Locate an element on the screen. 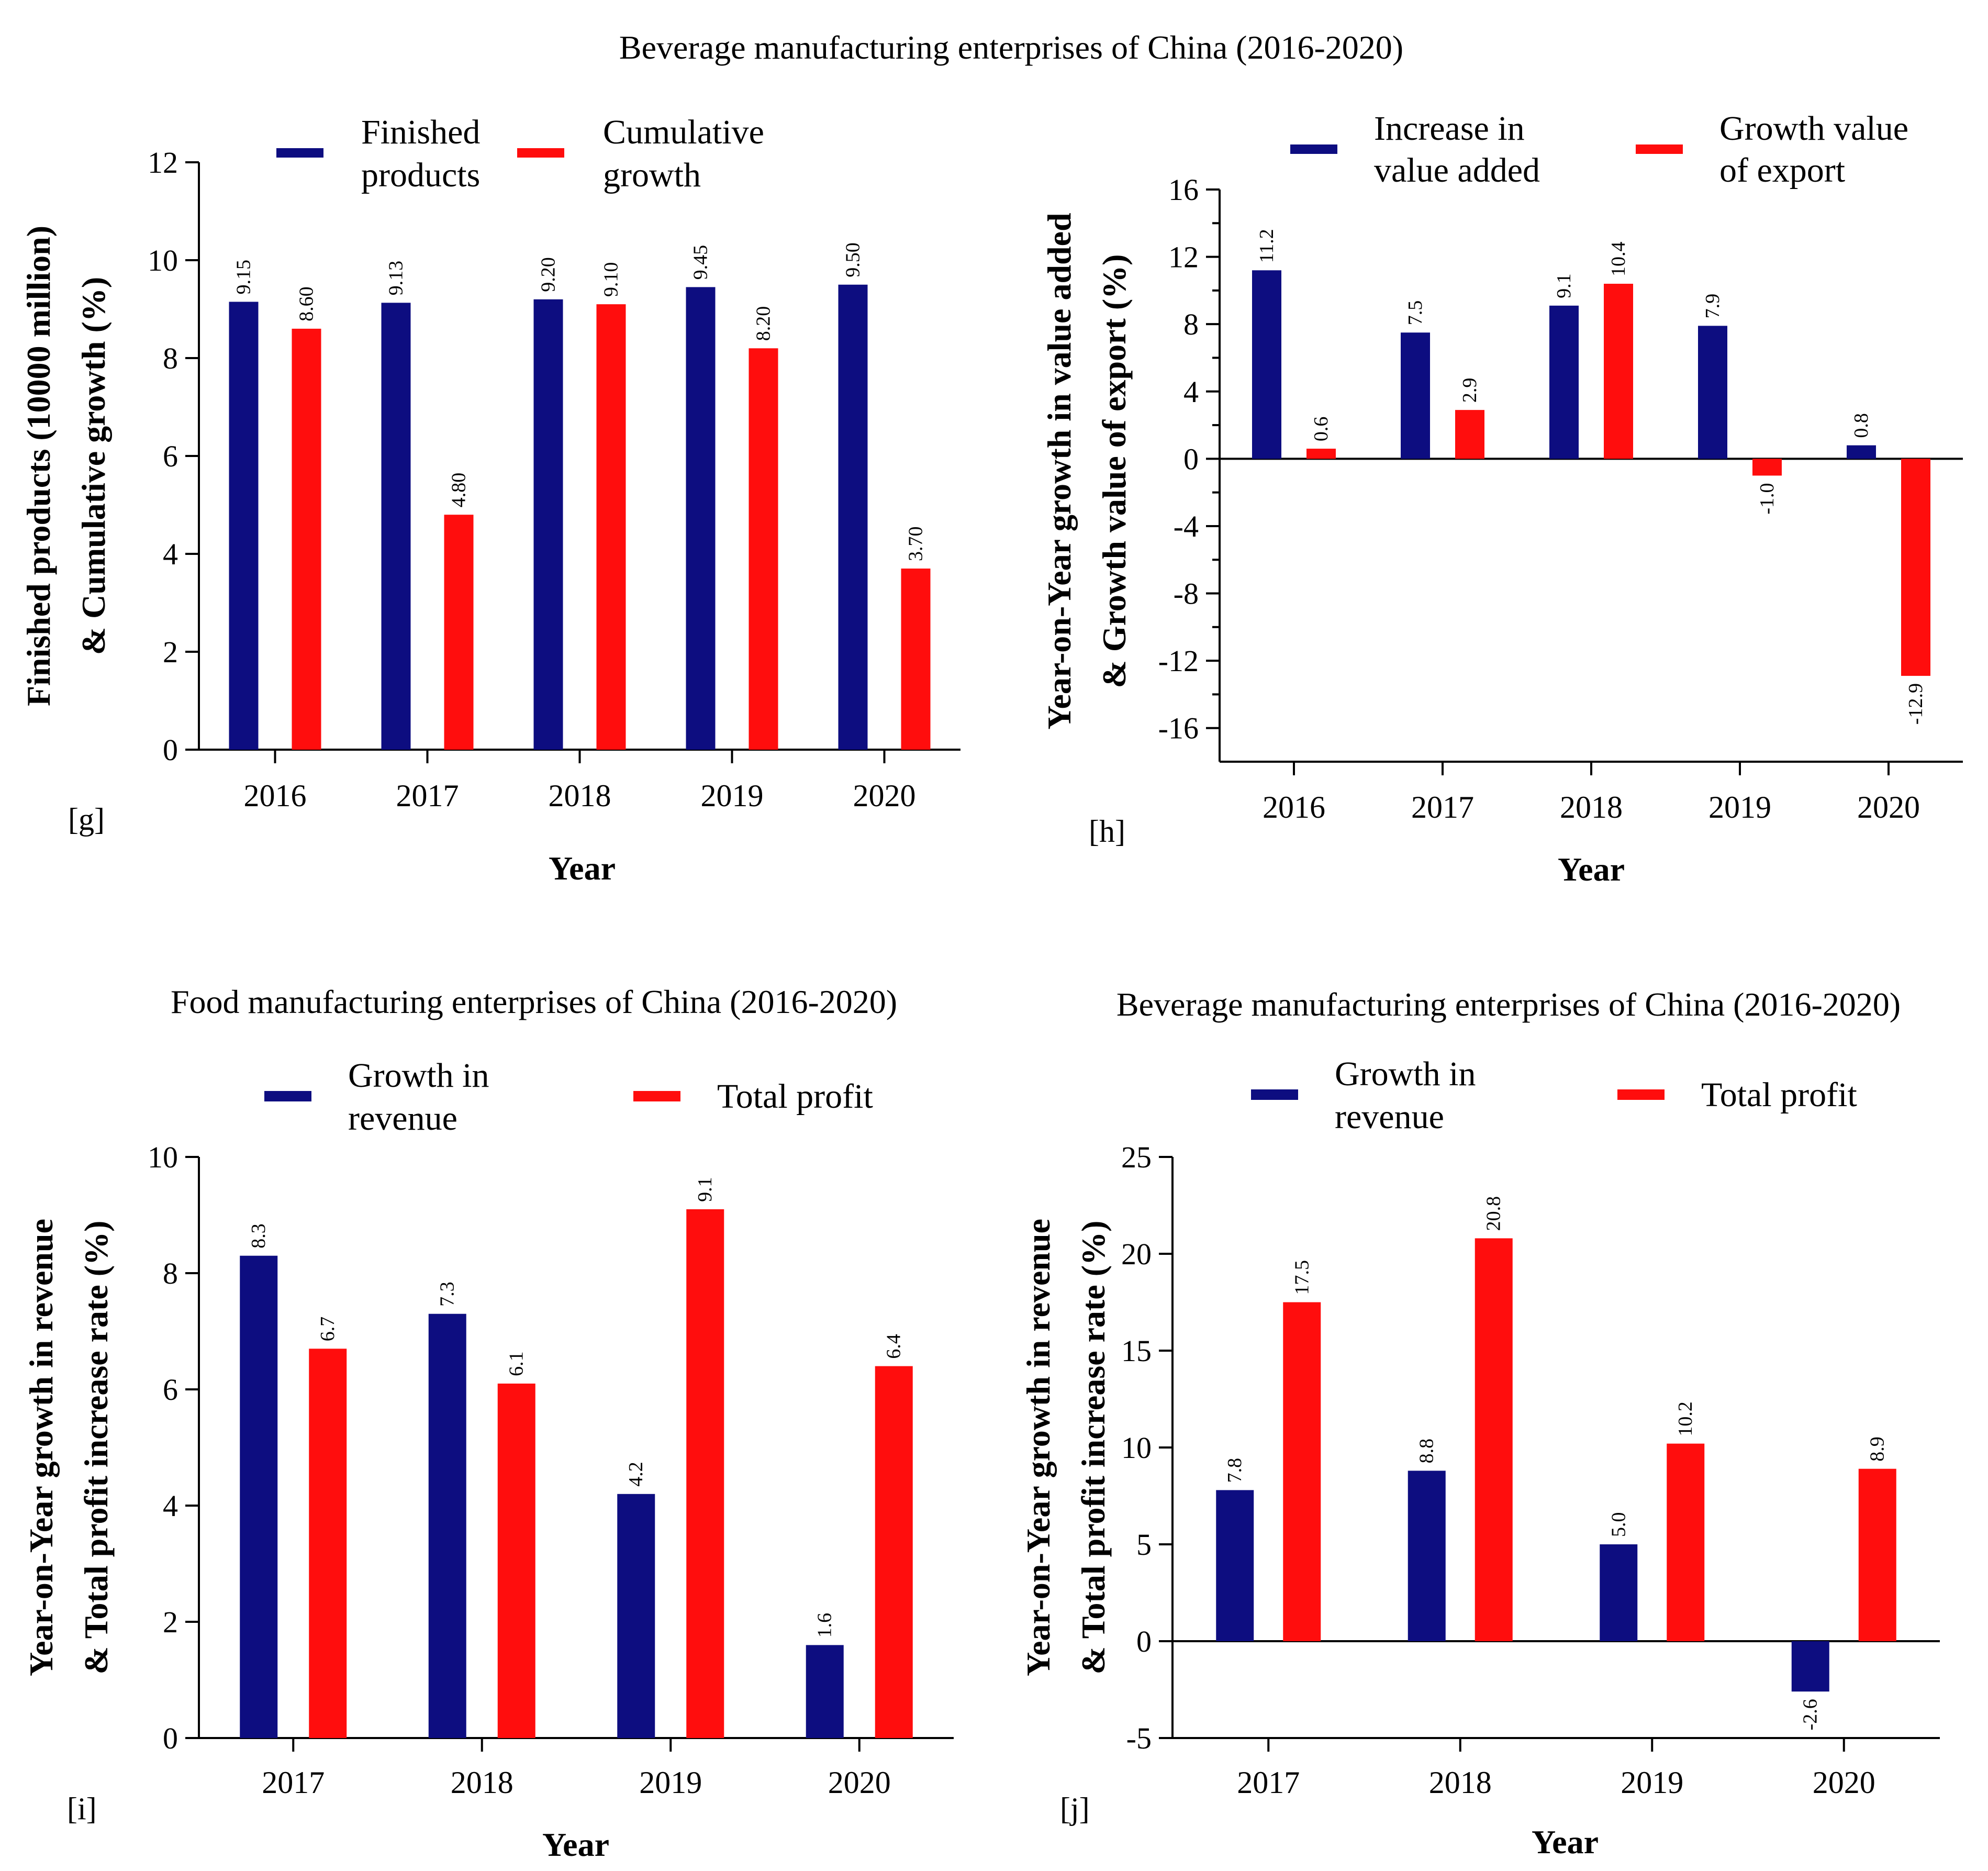  panel-tag: [h] is located at coordinates (1107, 831).